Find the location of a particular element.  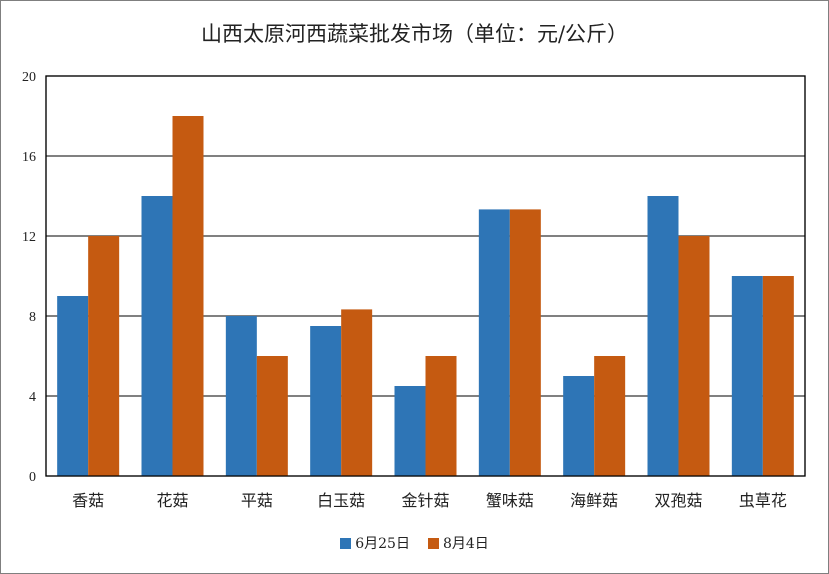

x-tick-label-4: 金针菇 is located at coordinates (425, 500).